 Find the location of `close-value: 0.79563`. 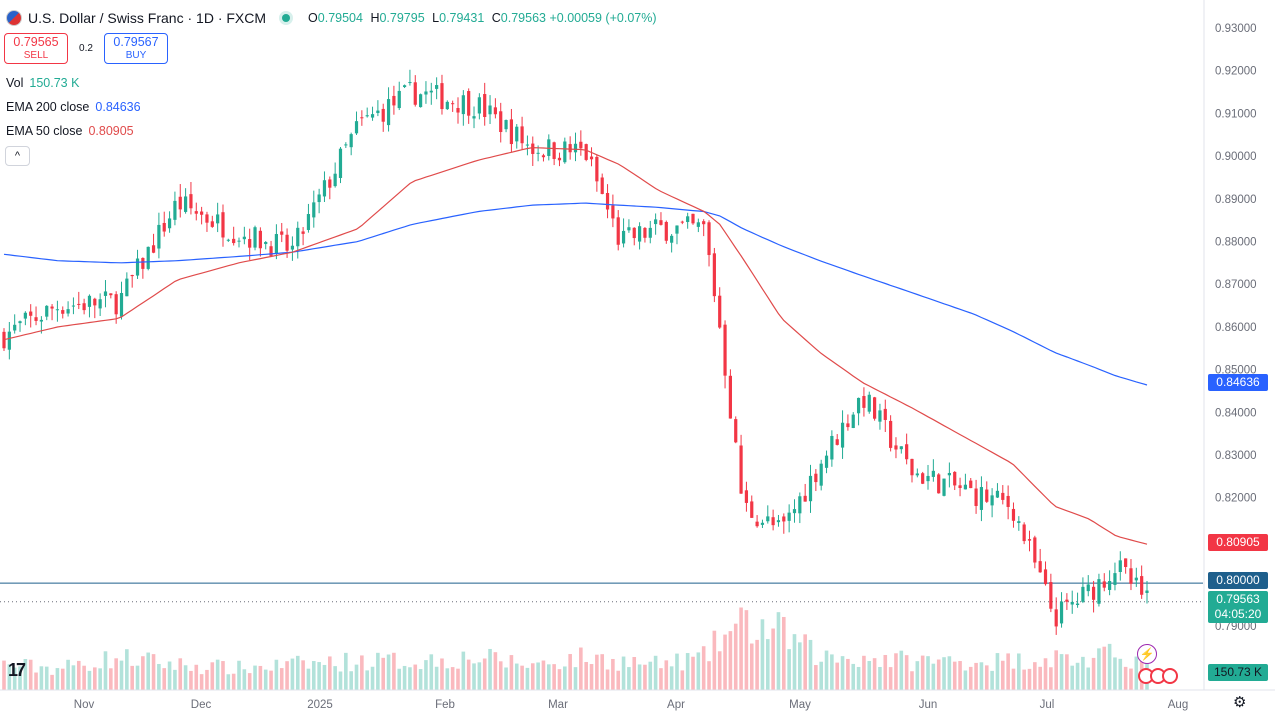

close-value: 0.79563 is located at coordinates (523, 18).